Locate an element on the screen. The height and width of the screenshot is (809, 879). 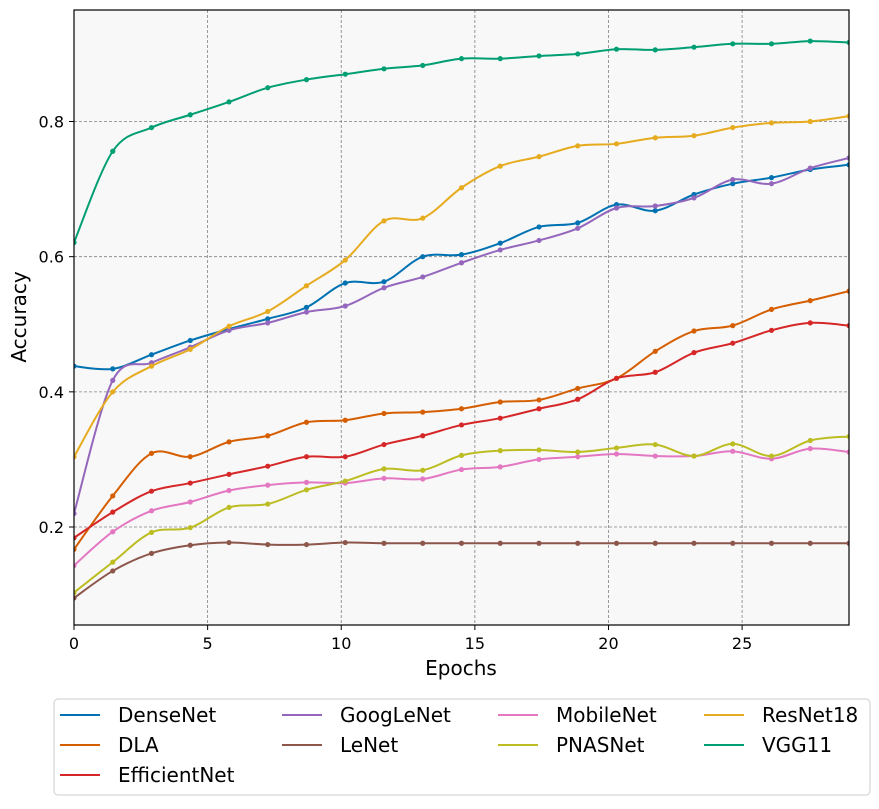
legend-label-lenet: LeNet is located at coordinates (369, 745).